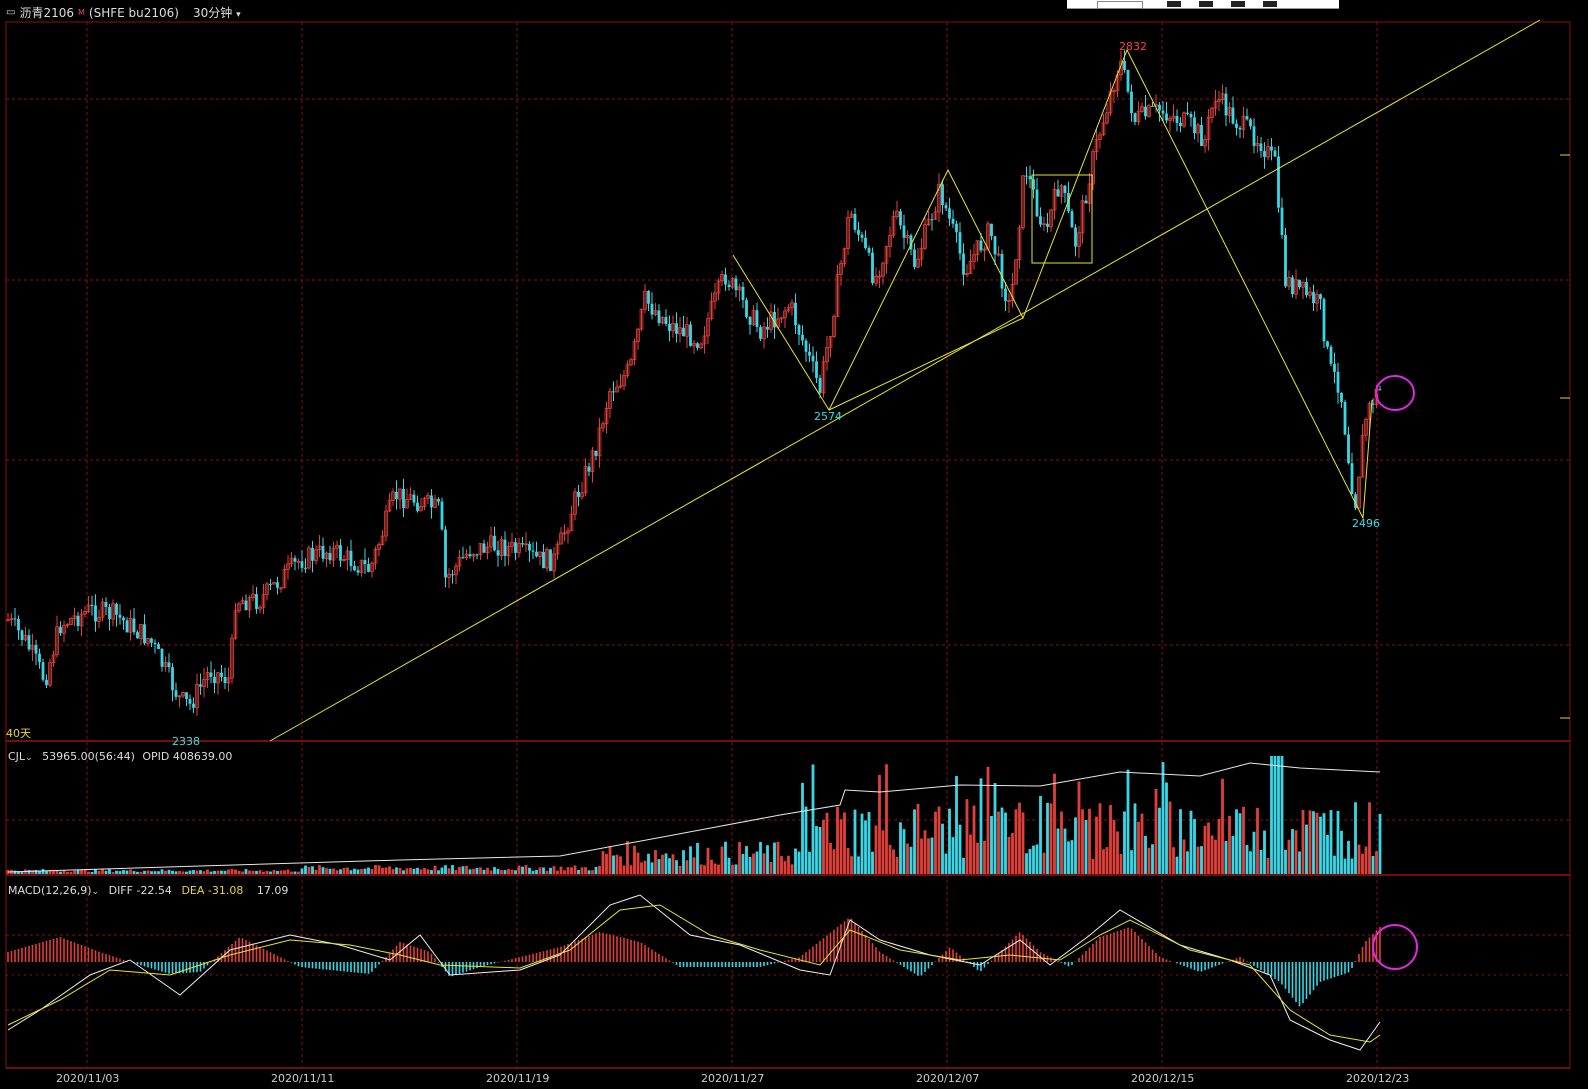 The height and width of the screenshot is (1089, 1588). I want to click on macd-histogram, so click(694, 972).